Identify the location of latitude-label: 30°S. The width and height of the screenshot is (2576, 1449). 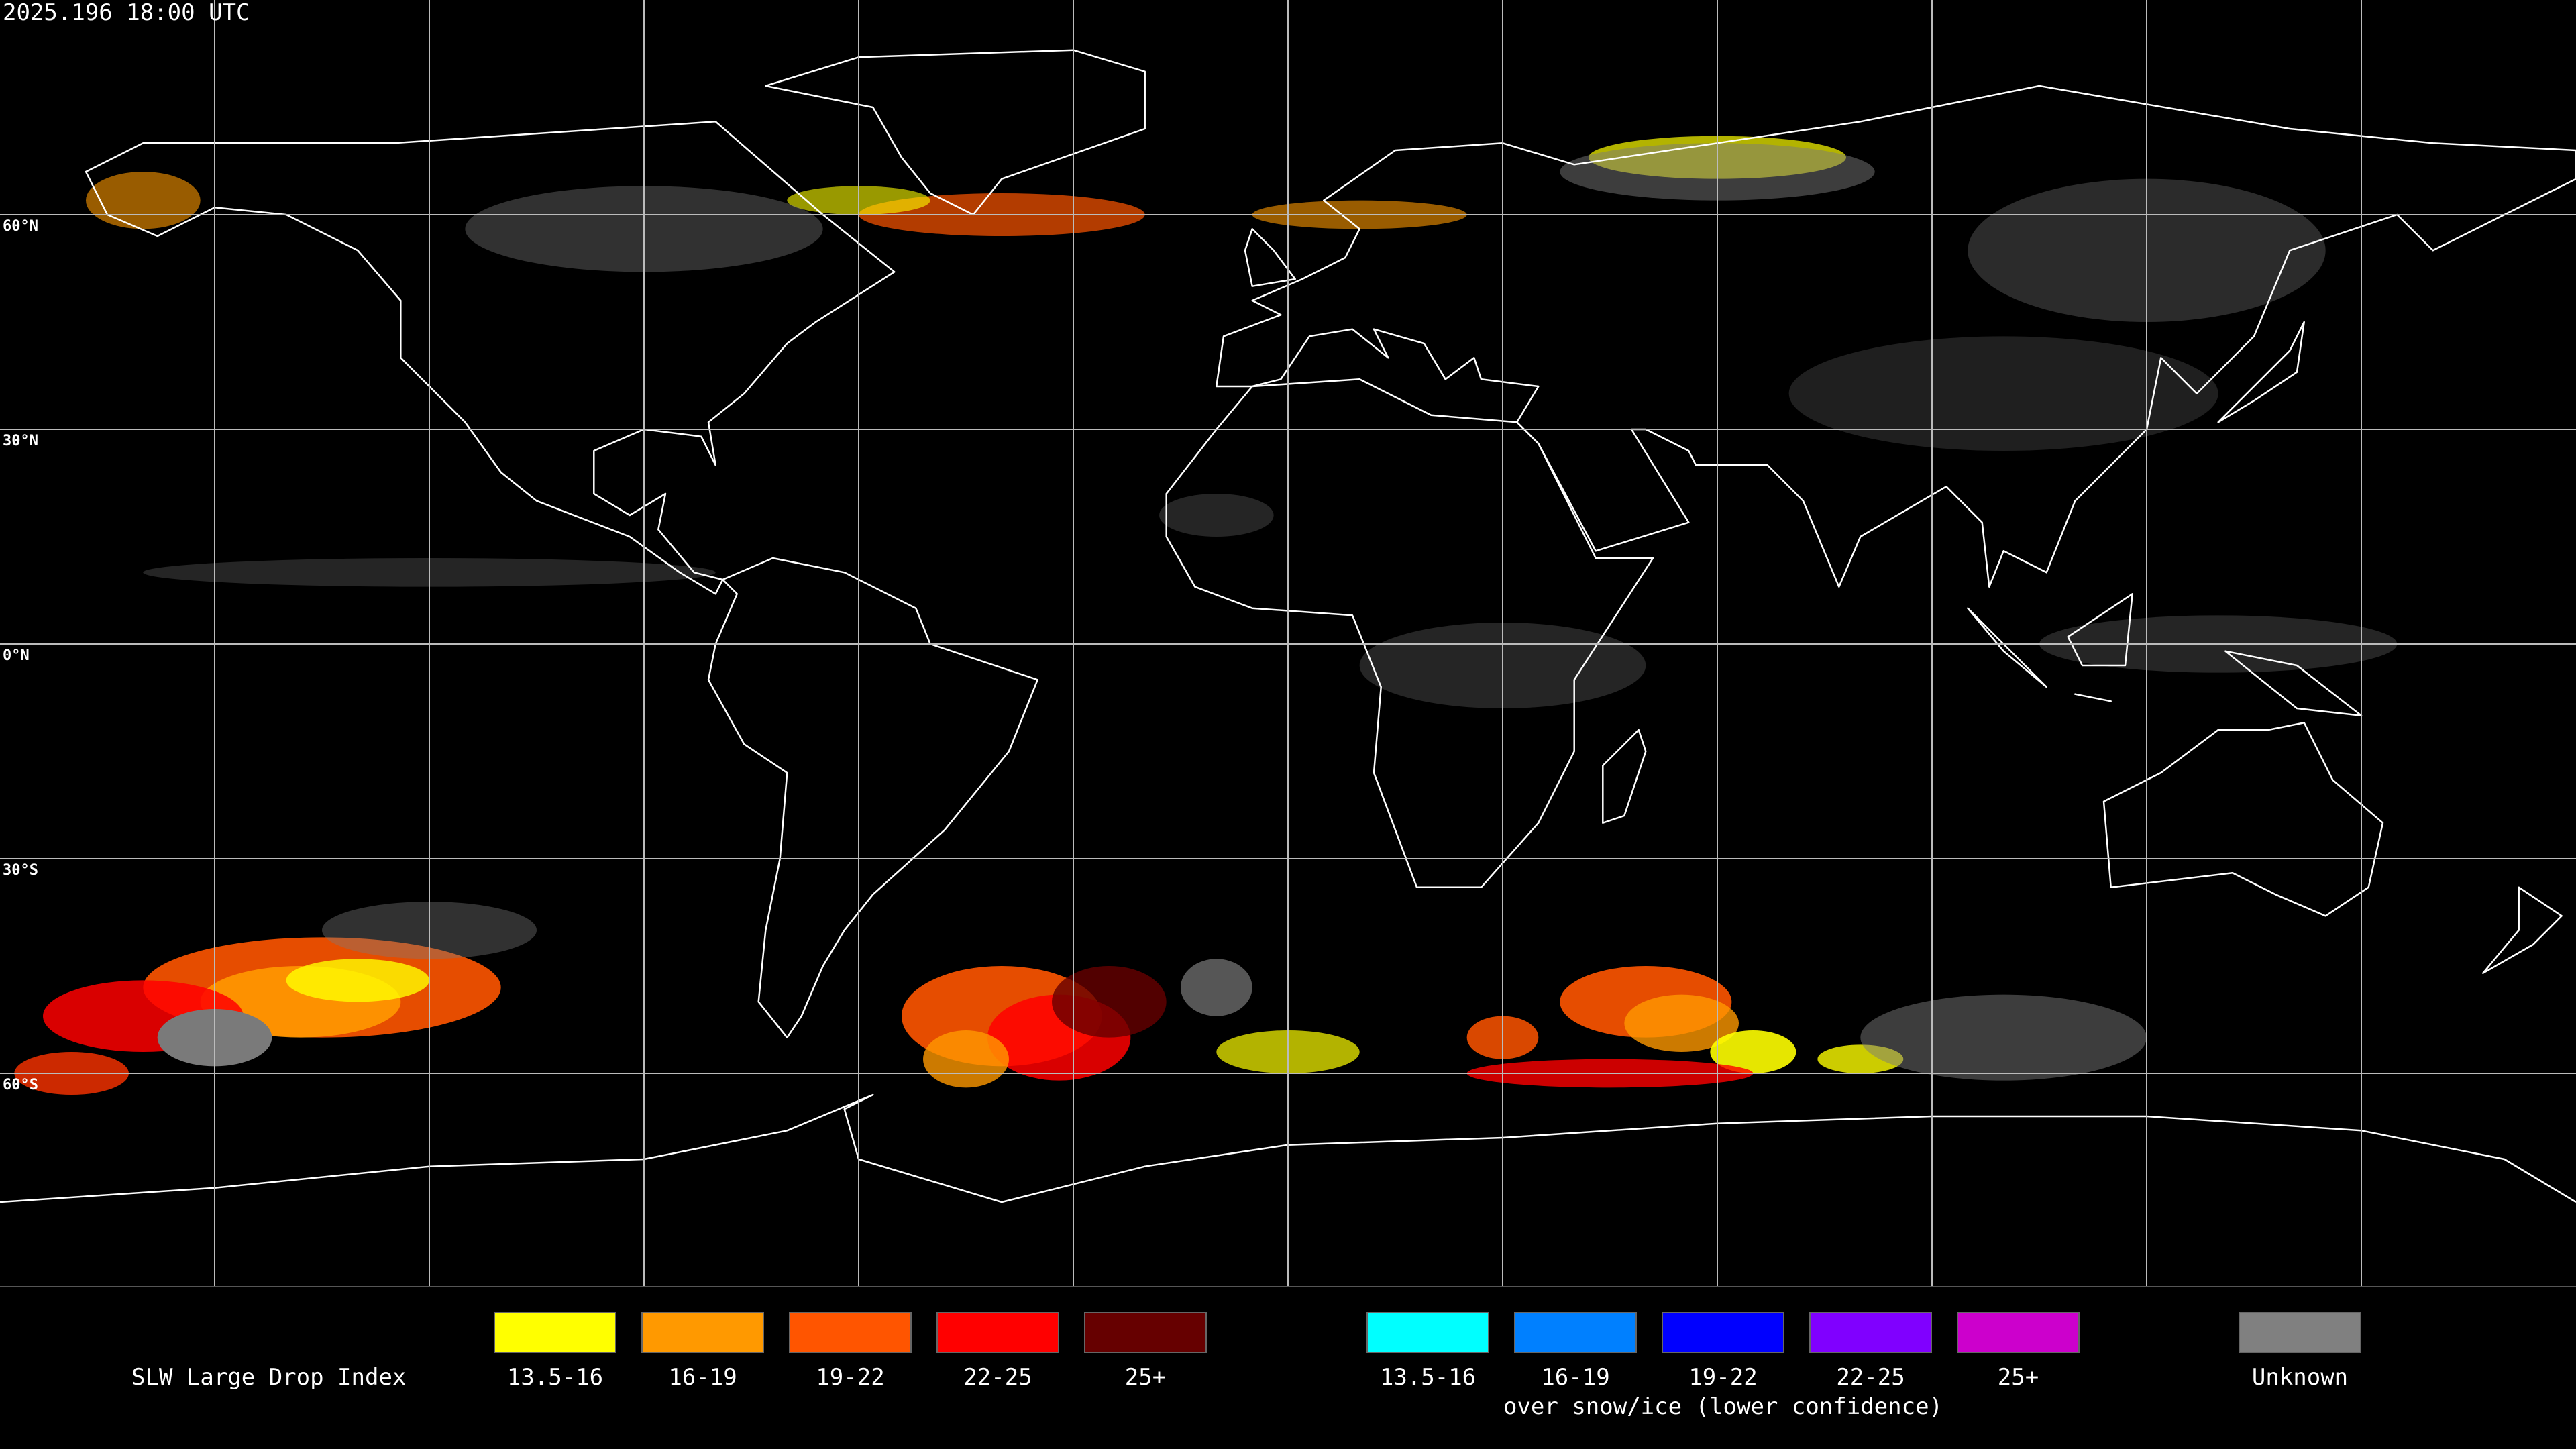
(20, 870).